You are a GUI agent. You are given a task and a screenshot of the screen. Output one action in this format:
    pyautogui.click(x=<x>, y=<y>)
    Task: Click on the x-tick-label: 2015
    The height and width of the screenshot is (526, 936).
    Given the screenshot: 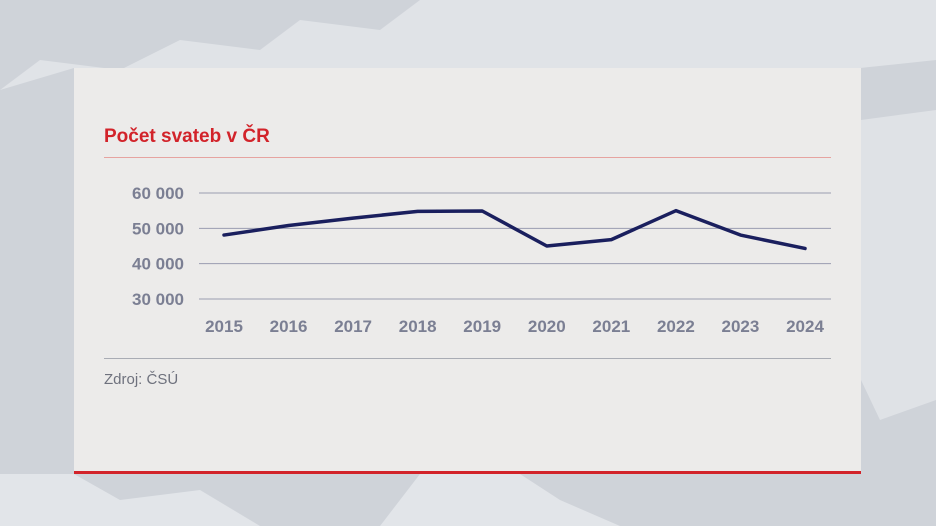 What is the action you would take?
    pyautogui.click(x=224, y=326)
    